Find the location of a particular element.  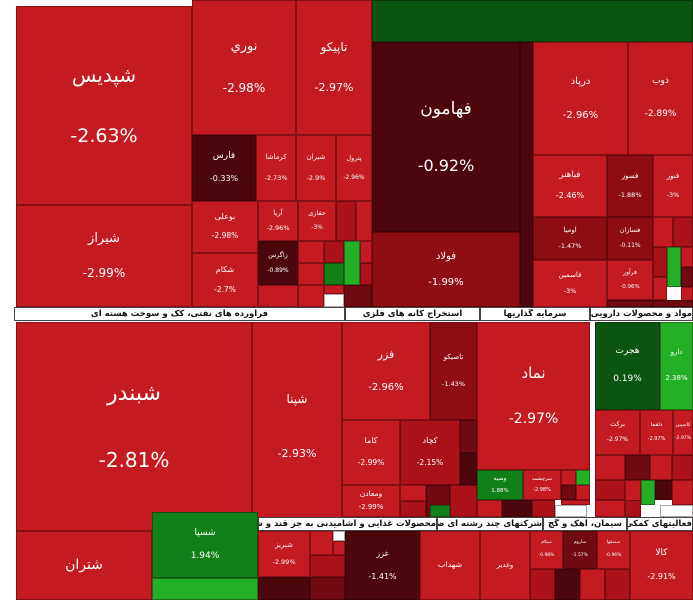

treemap-cell: تاصیکو -1.43% is located at coordinates (453, 371).